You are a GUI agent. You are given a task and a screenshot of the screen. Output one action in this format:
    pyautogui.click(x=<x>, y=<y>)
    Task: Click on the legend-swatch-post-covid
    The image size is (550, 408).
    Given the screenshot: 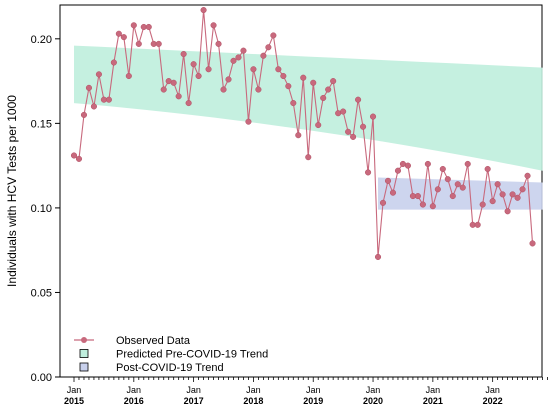 What is the action you would take?
    pyautogui.click(x=84, y=367)
    